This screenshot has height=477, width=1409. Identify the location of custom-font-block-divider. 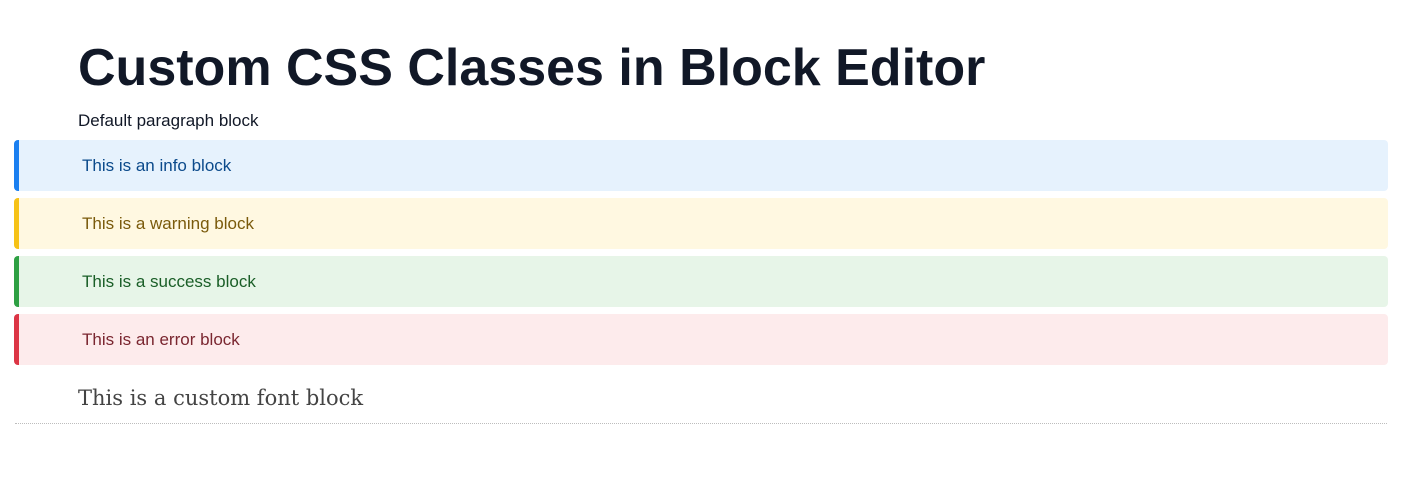
(701, 423).